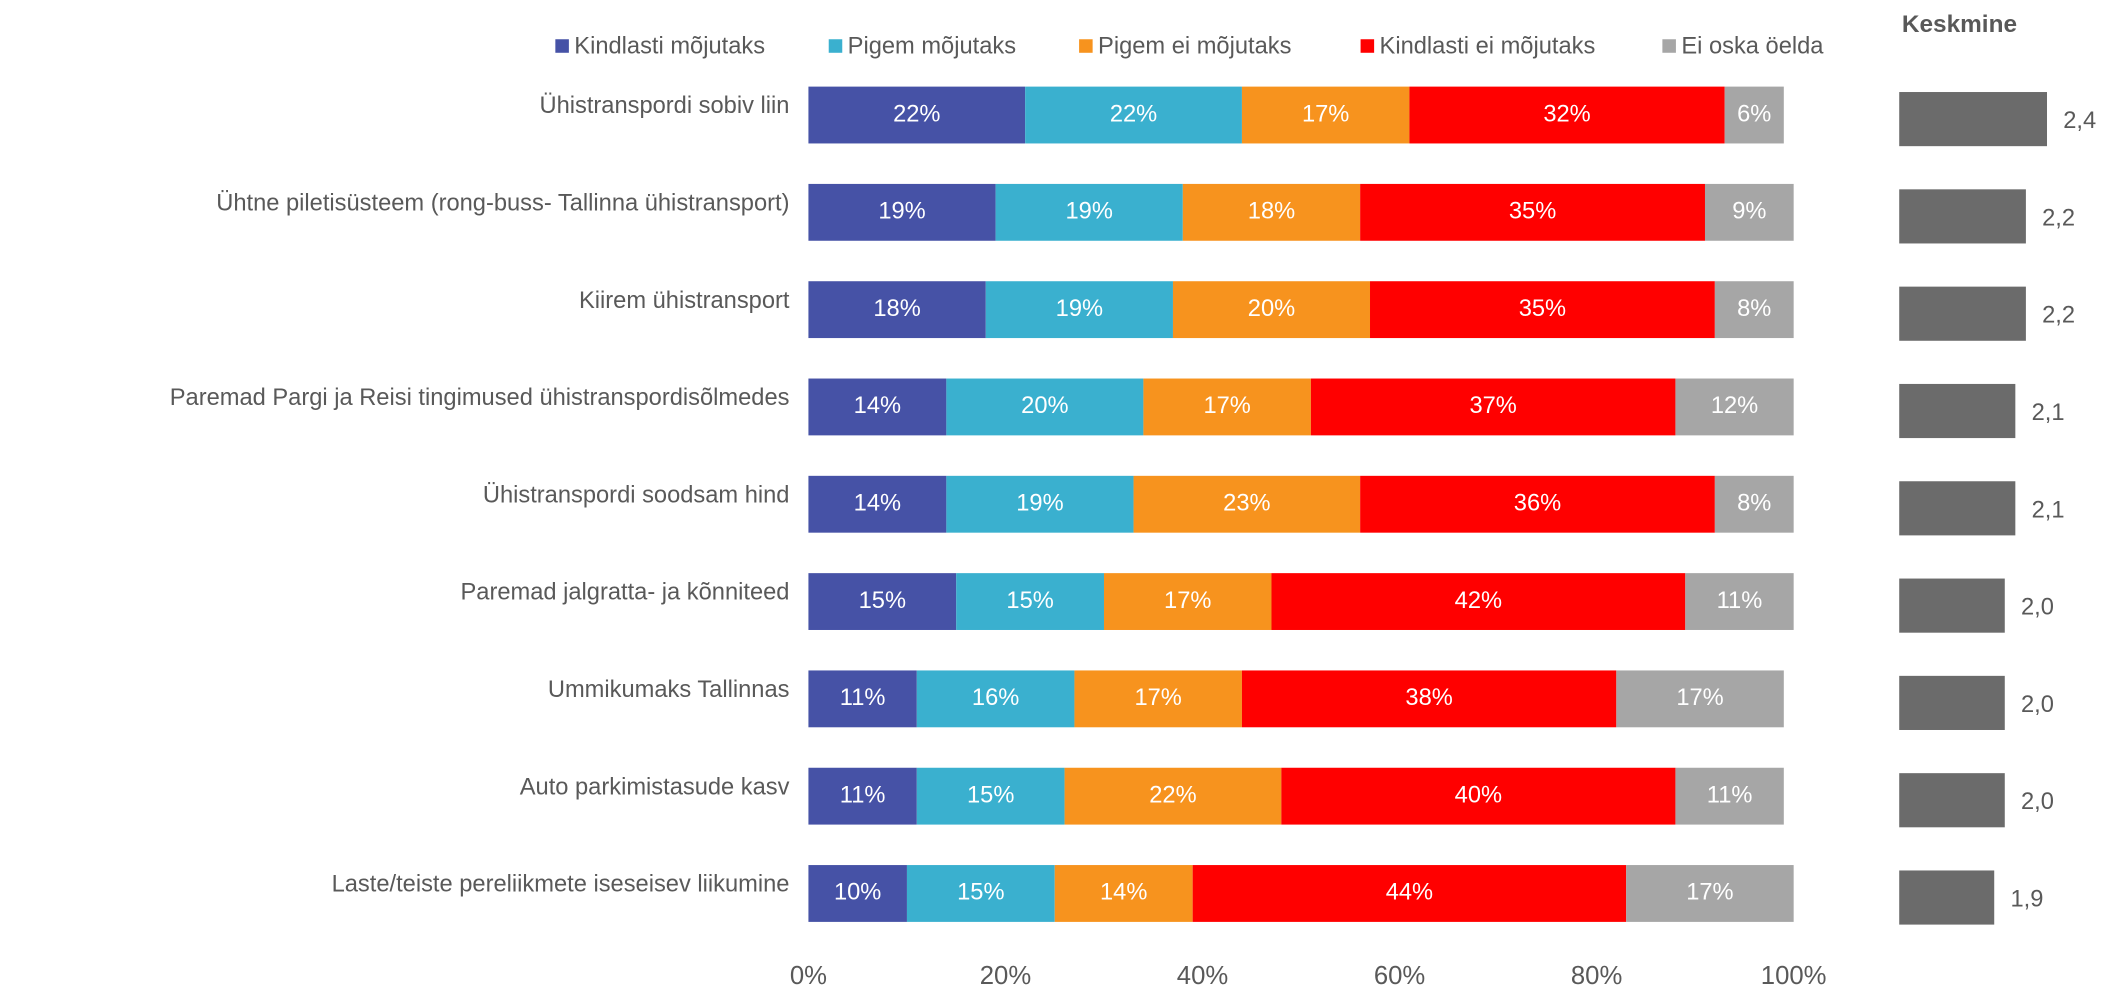 Image resolution: width=2123 pixels, height=992 pixels. I want to click on x-tick-label: 40%, so click(1202, 976).